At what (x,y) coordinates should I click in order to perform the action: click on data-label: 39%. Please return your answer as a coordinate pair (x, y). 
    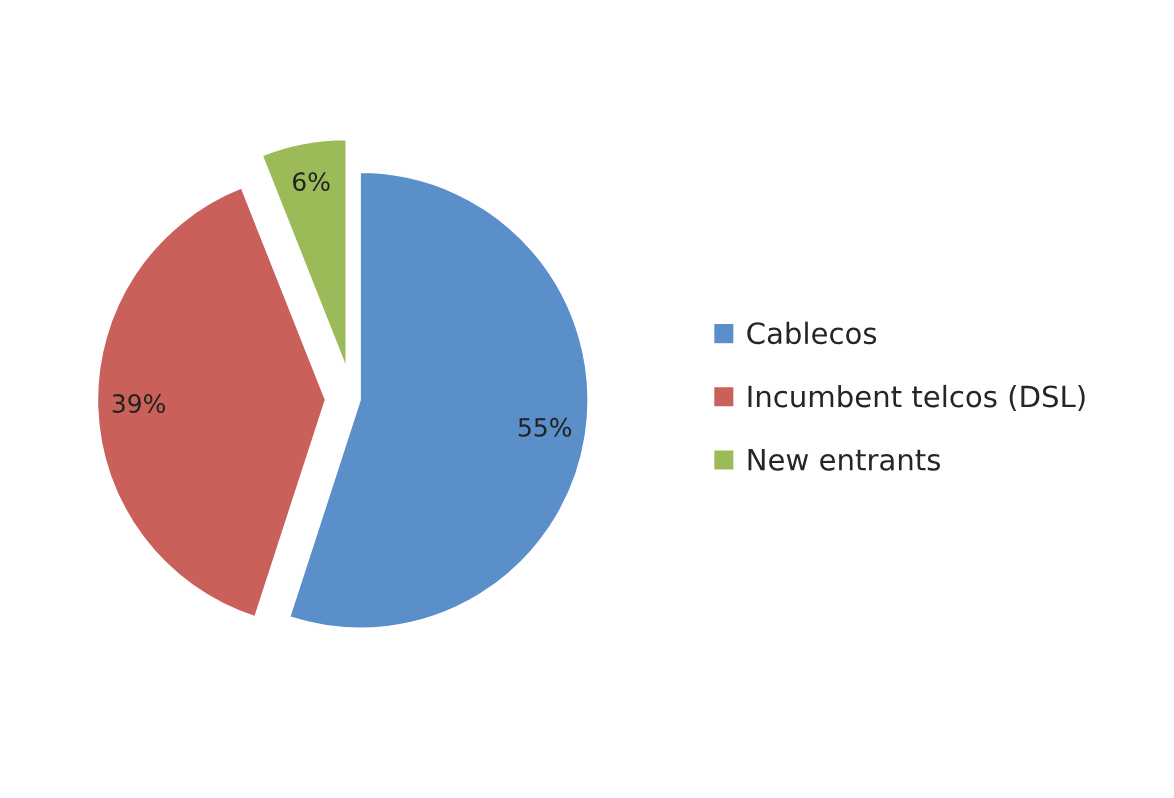
    Looking at the image, I should click on (139, 403).